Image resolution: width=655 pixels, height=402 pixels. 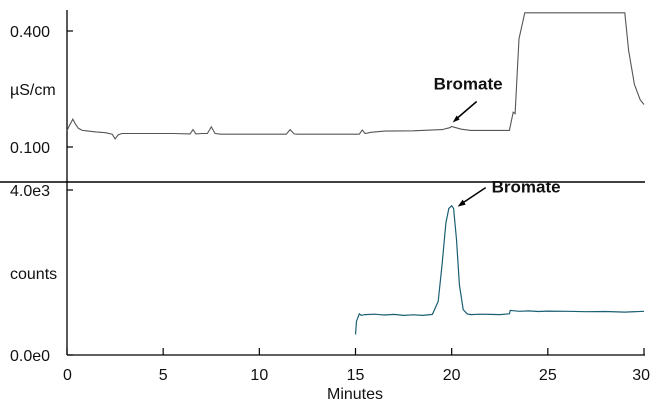 What do you see at coordinates (67, 375) in the screenshot?
I see `x-tick-label: 0` at bounding box center [67, 375].